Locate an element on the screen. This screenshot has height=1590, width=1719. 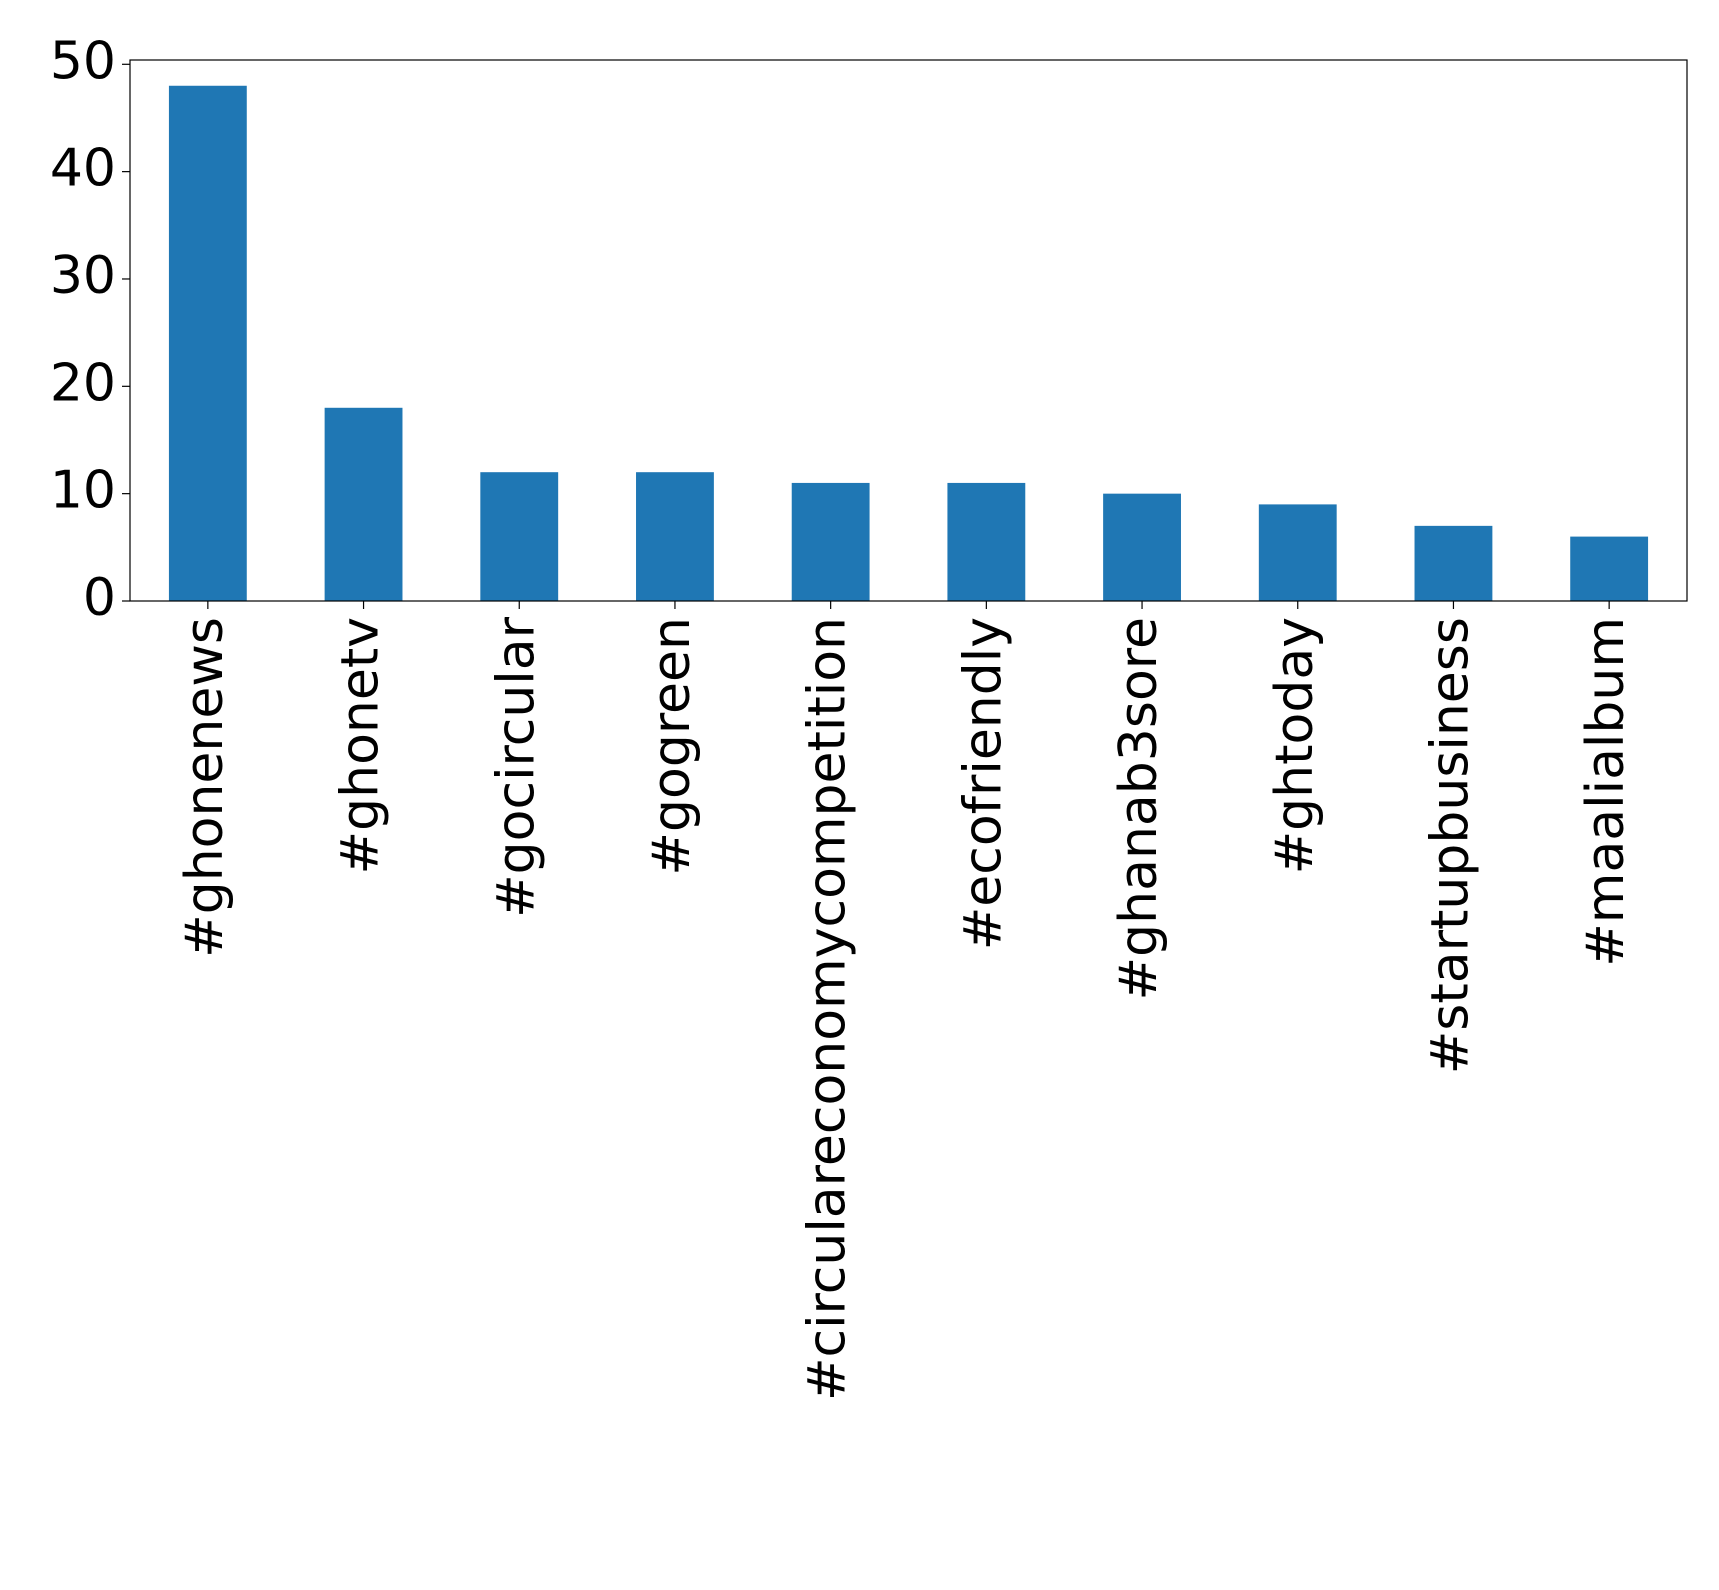
x-tick-label: #gocircular is located at coordinates (516, 767).